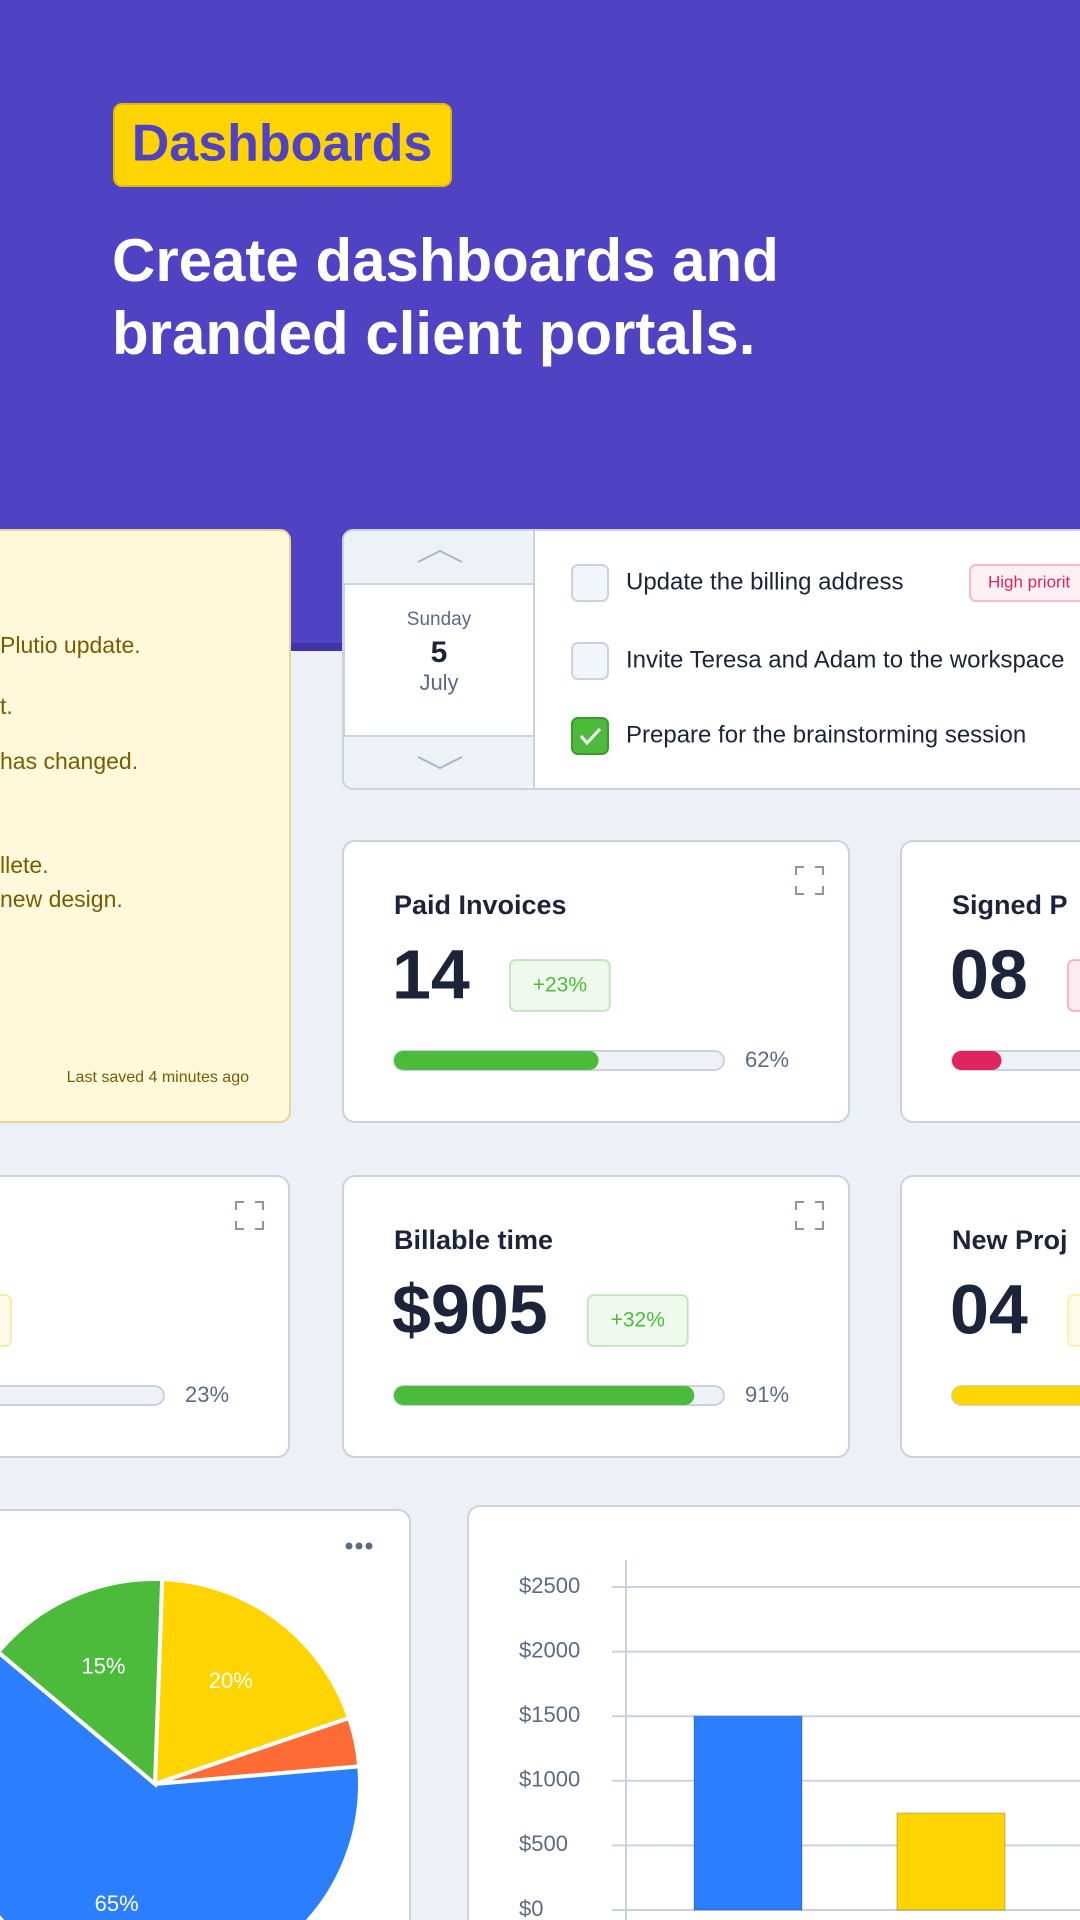  I want to click on progress-track, so click(82, 1395).